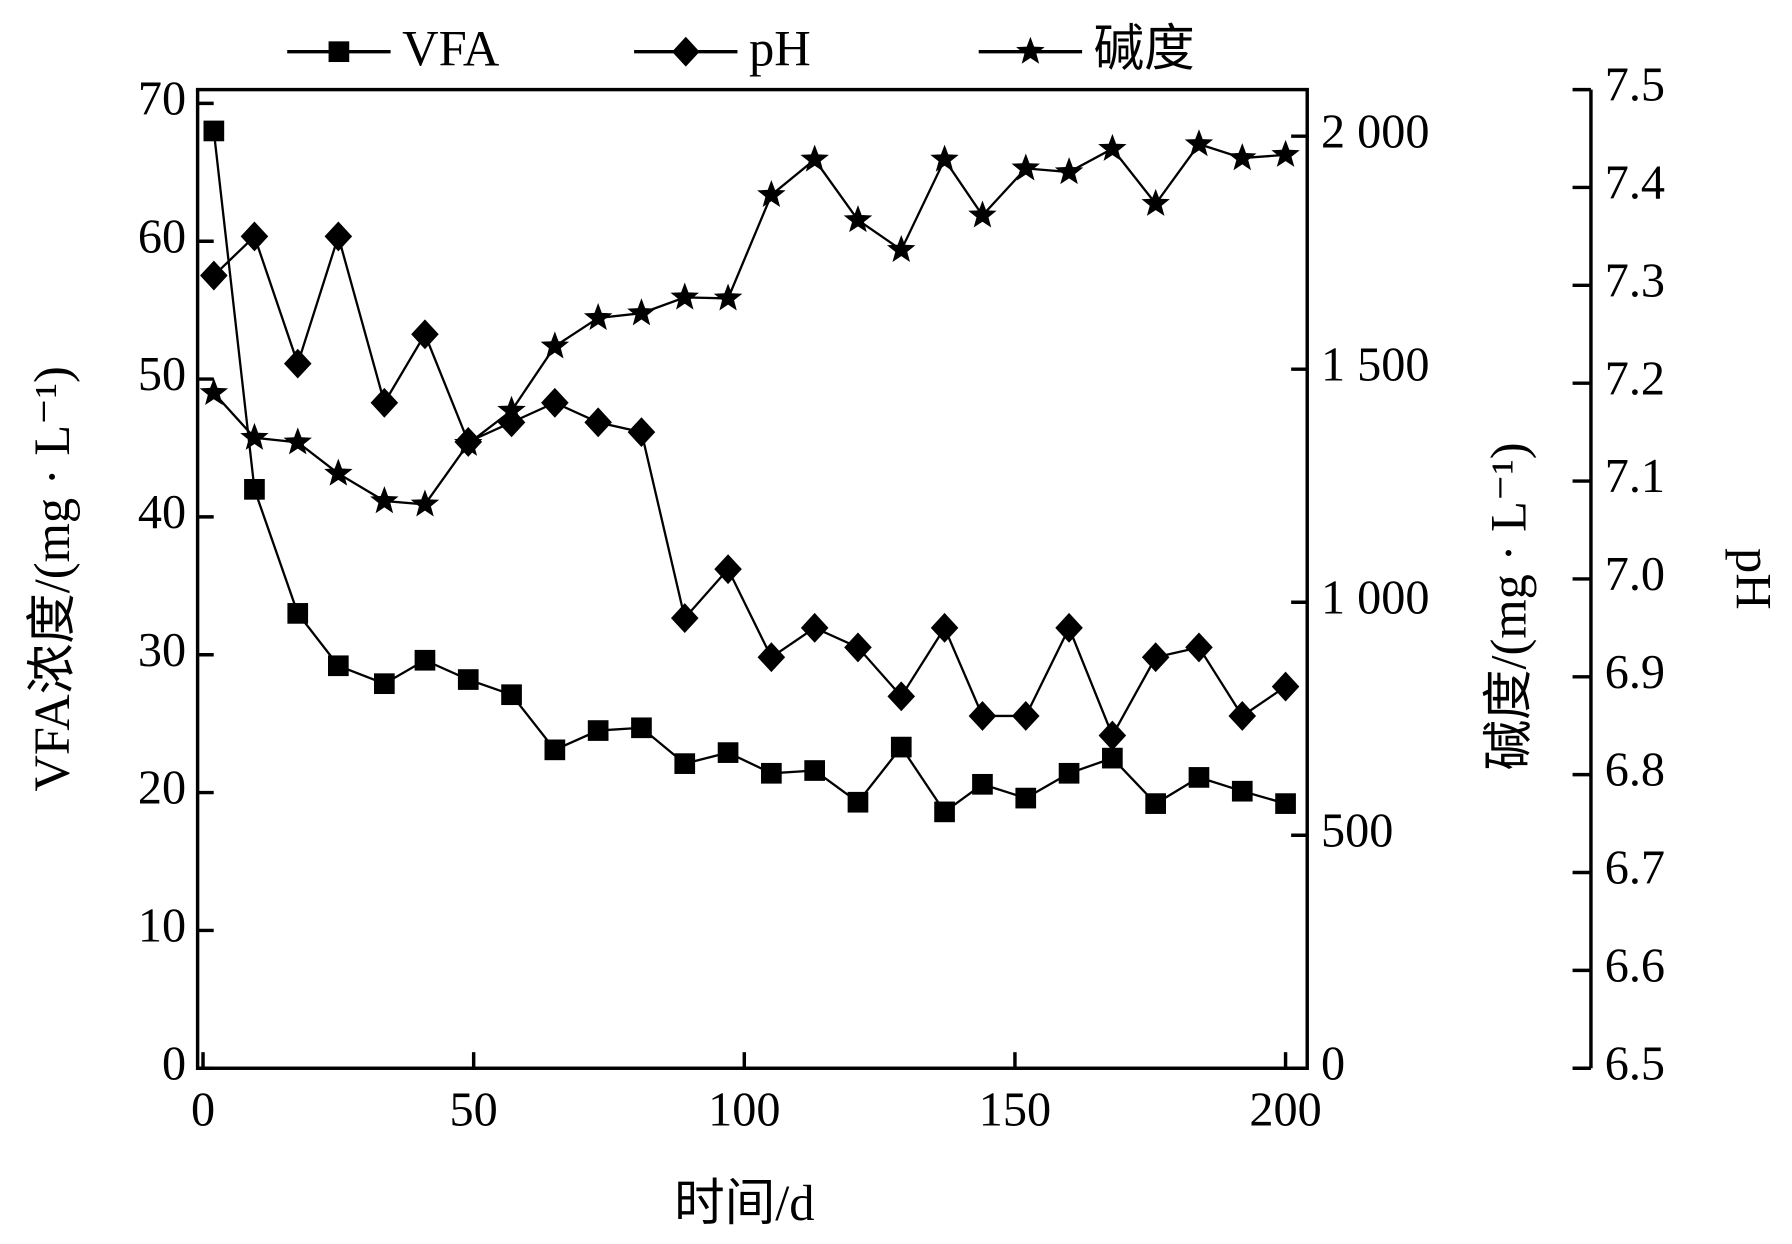 The width and height of the screenshot is (1792, 1244). I want to click on y2-axis-label: 碱度/(mg · L⁻¹), so click(1509, 606).